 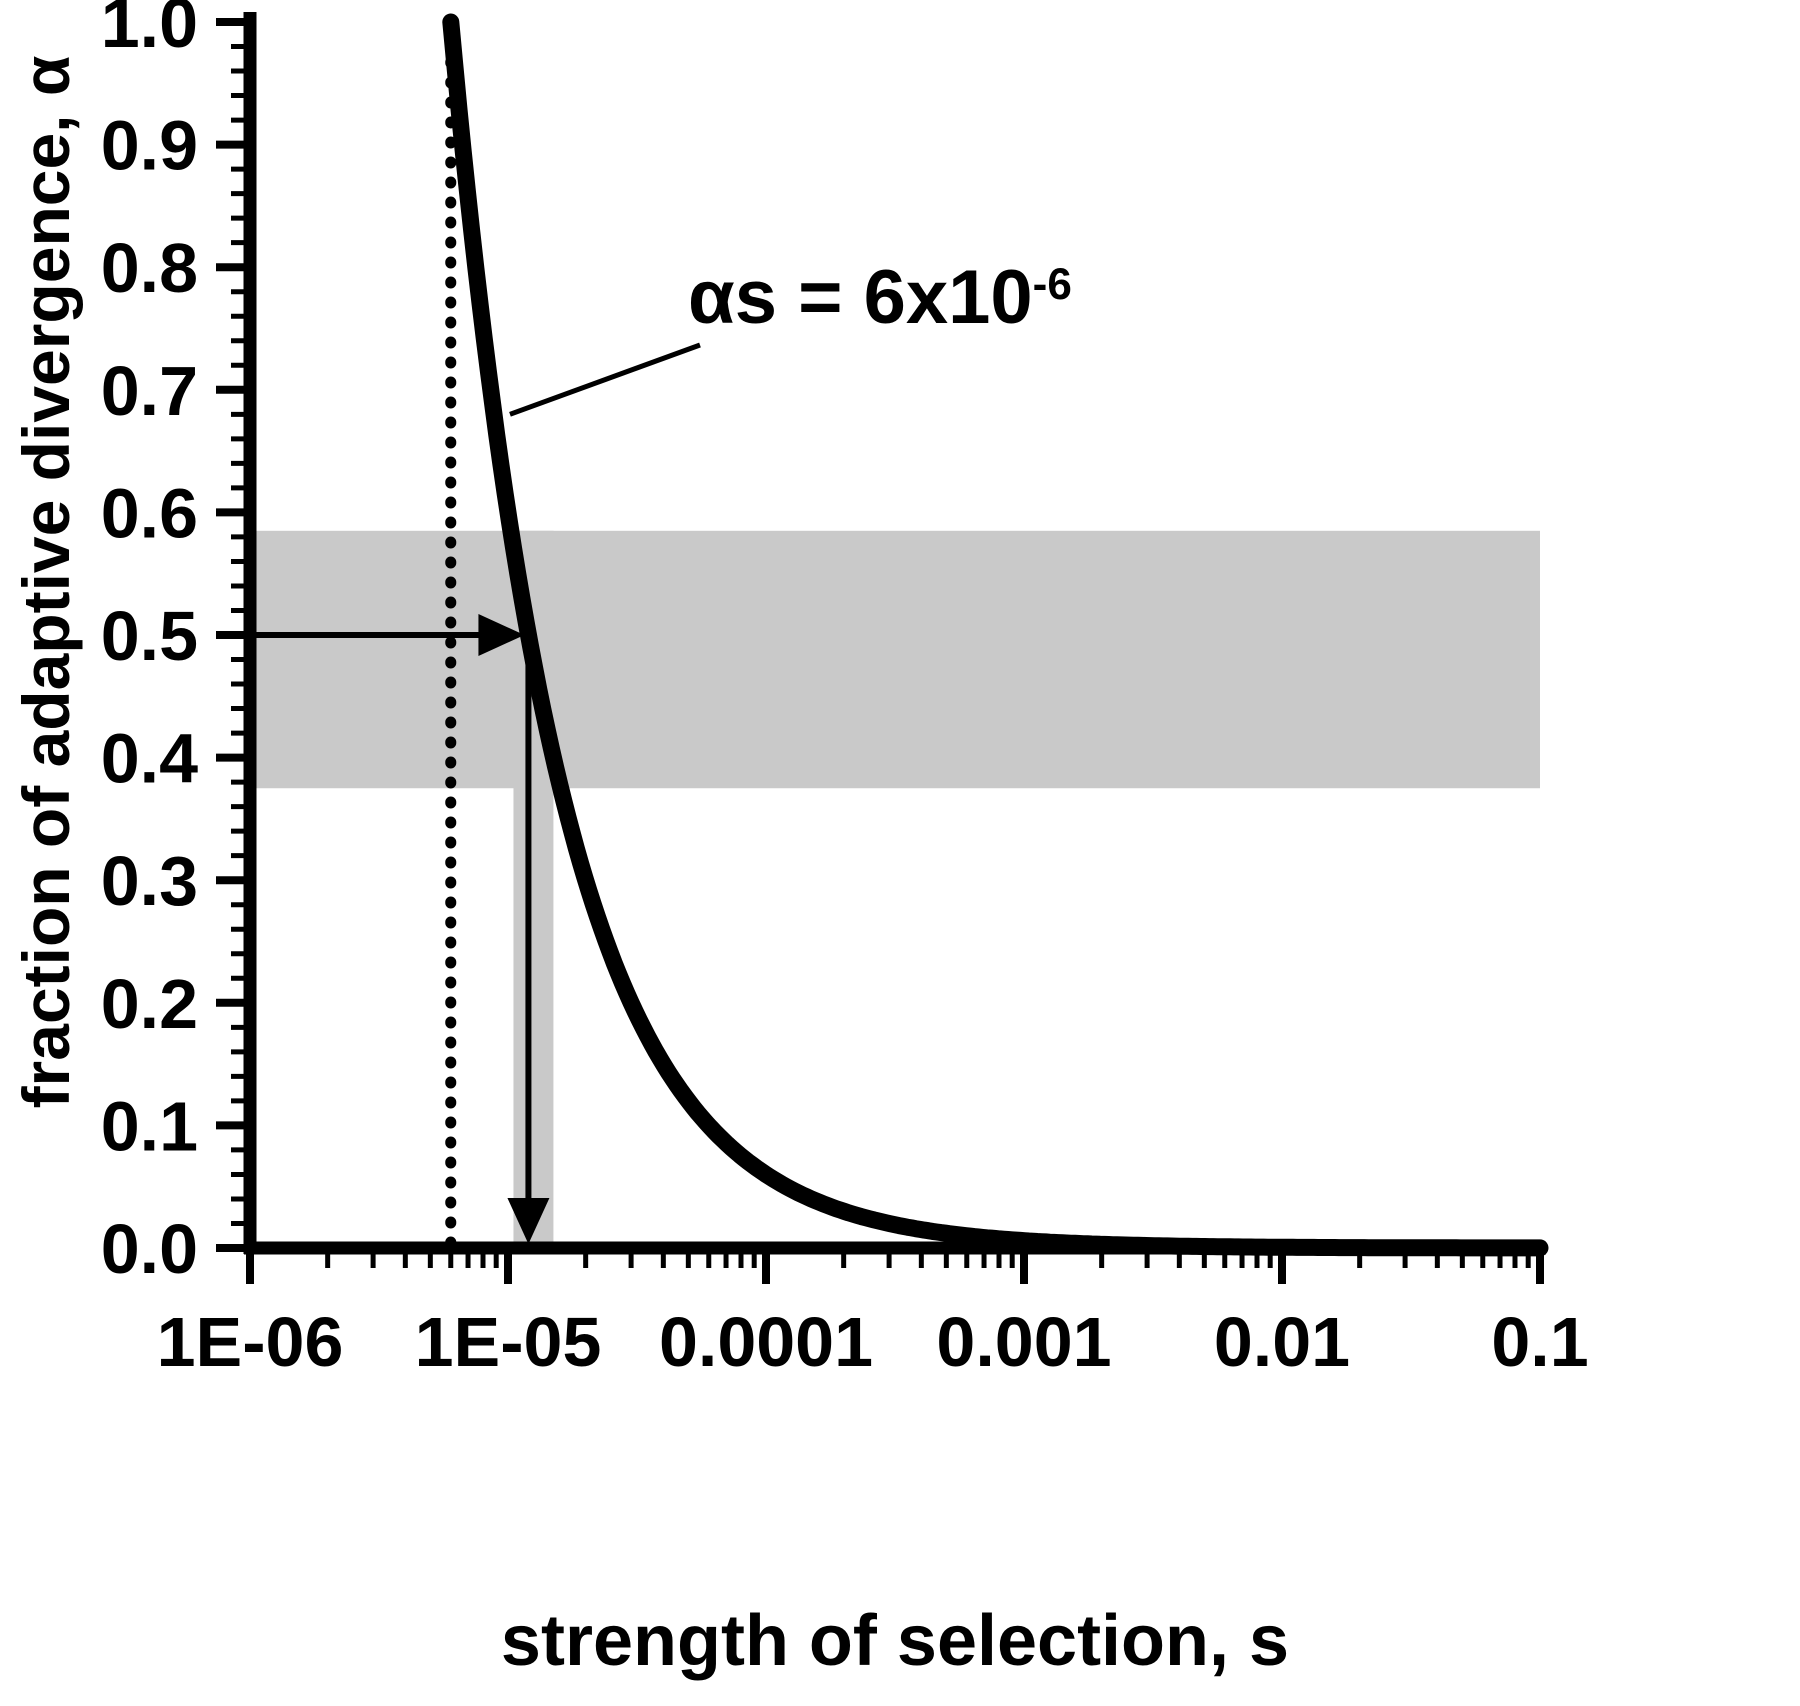 What do you see at coordinates (528, 1221) in the screenshot?
I see `s-arrow-head` at bounding box center [528, 1221].